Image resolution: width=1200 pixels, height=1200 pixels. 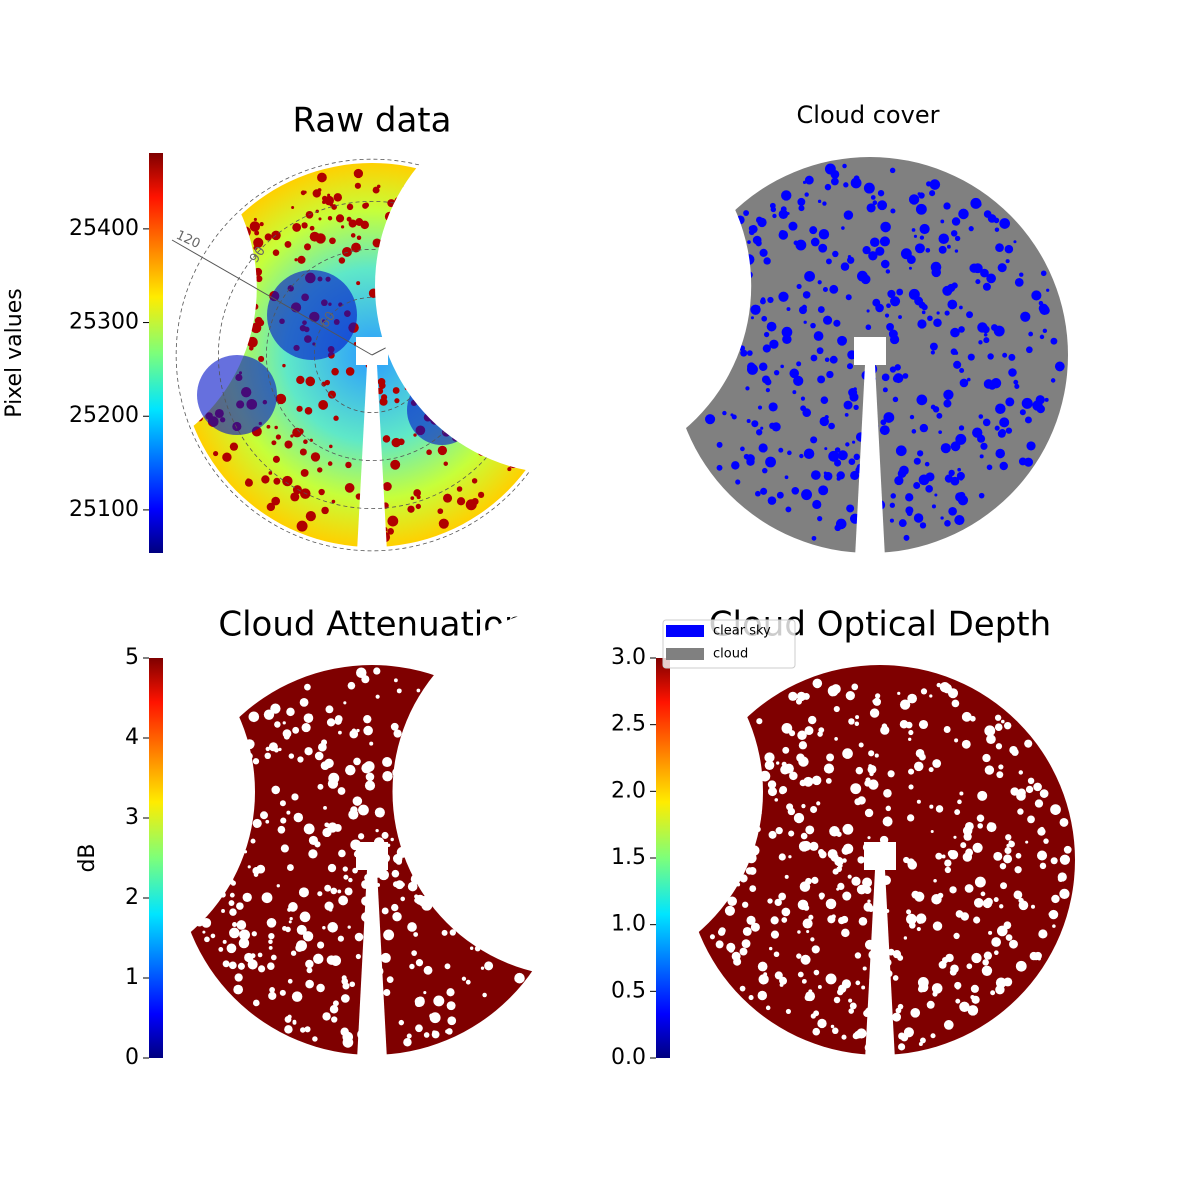 I want to click on mask, so click(x=563, y=285).